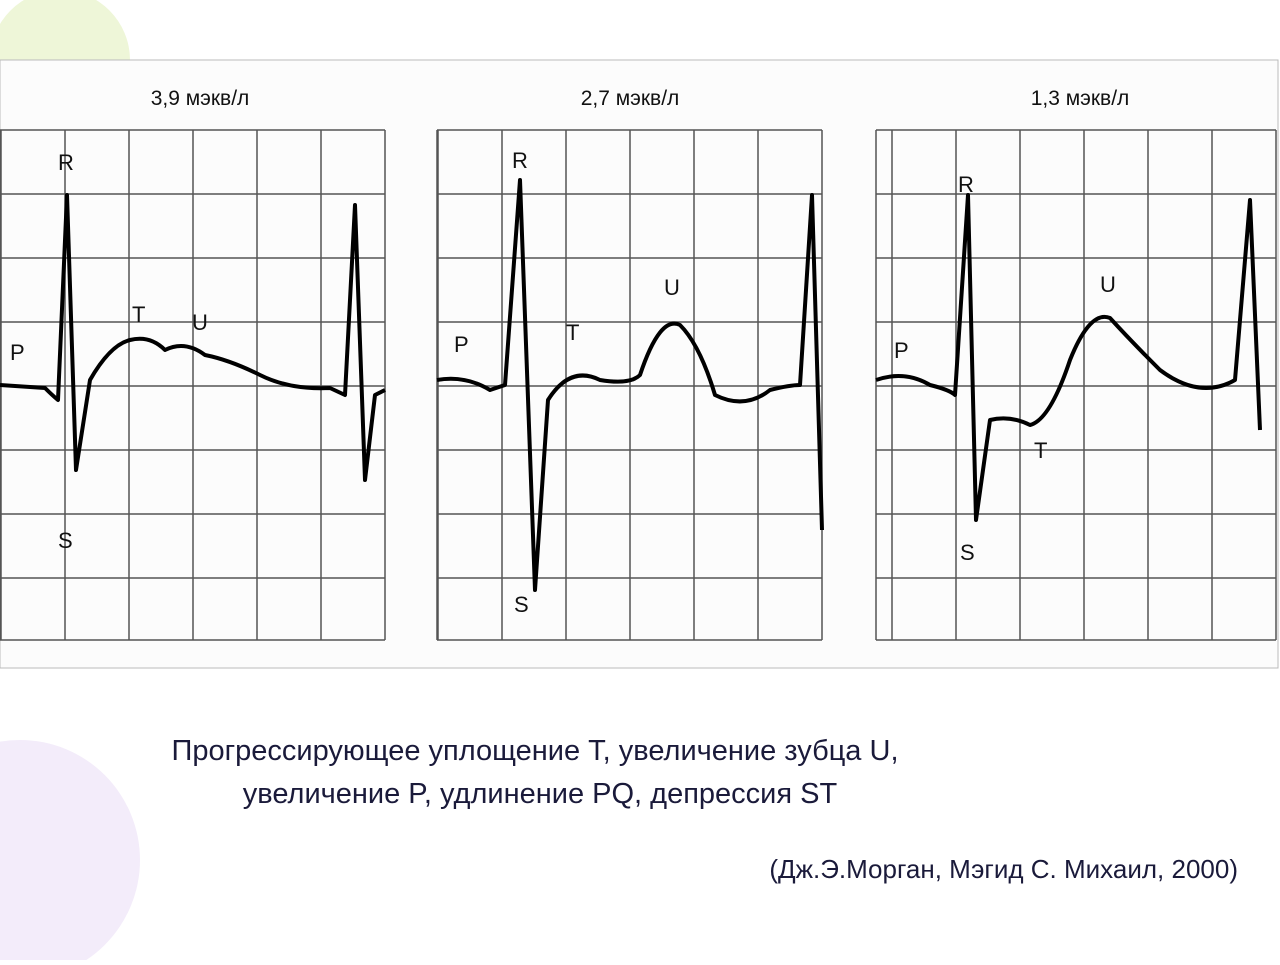 The image size is (1280, 965). Describe the element at coordinates (1003, 869) in the screenshot. I see `citation: (Дж.Э.Морган, Мэгид С. Михаил, 2000)` at that location.